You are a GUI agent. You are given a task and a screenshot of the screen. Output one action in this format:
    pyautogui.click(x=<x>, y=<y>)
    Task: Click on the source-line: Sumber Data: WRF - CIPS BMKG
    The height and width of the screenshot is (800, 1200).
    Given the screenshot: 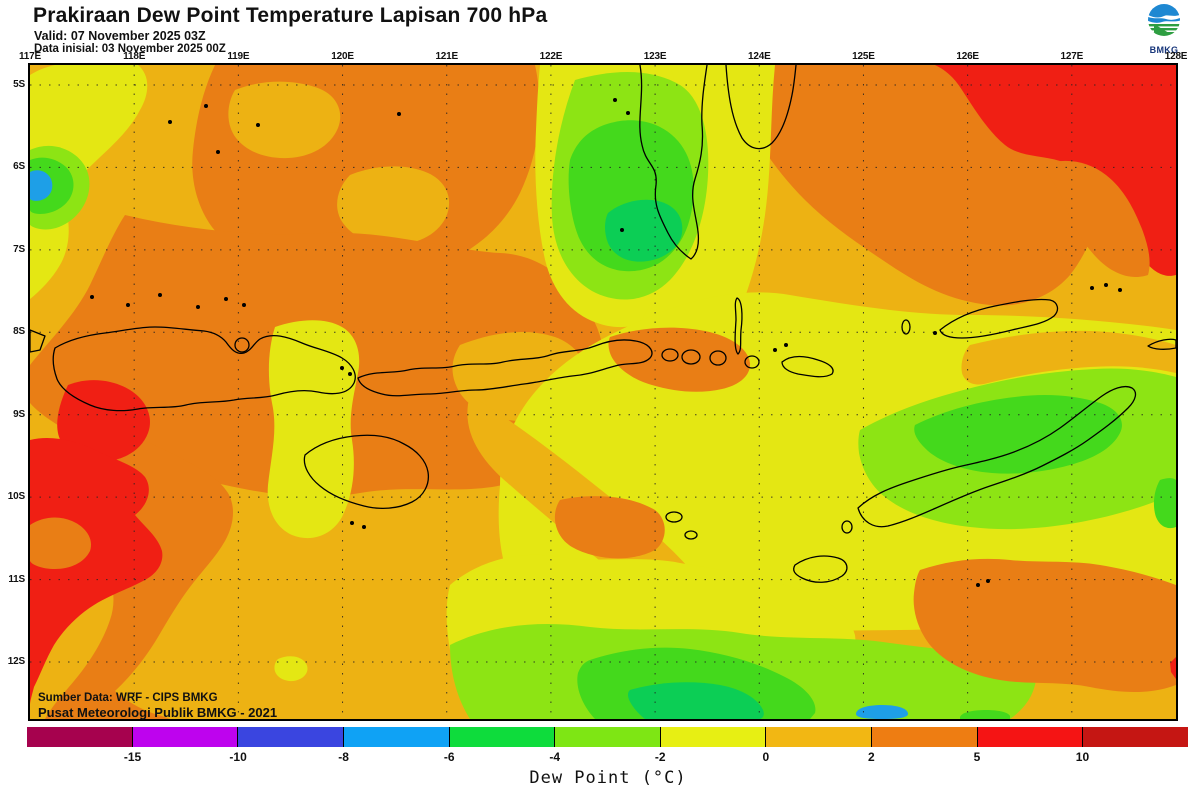 What is the action you would take?
    pyautogui.click(x=128, y=698)
    